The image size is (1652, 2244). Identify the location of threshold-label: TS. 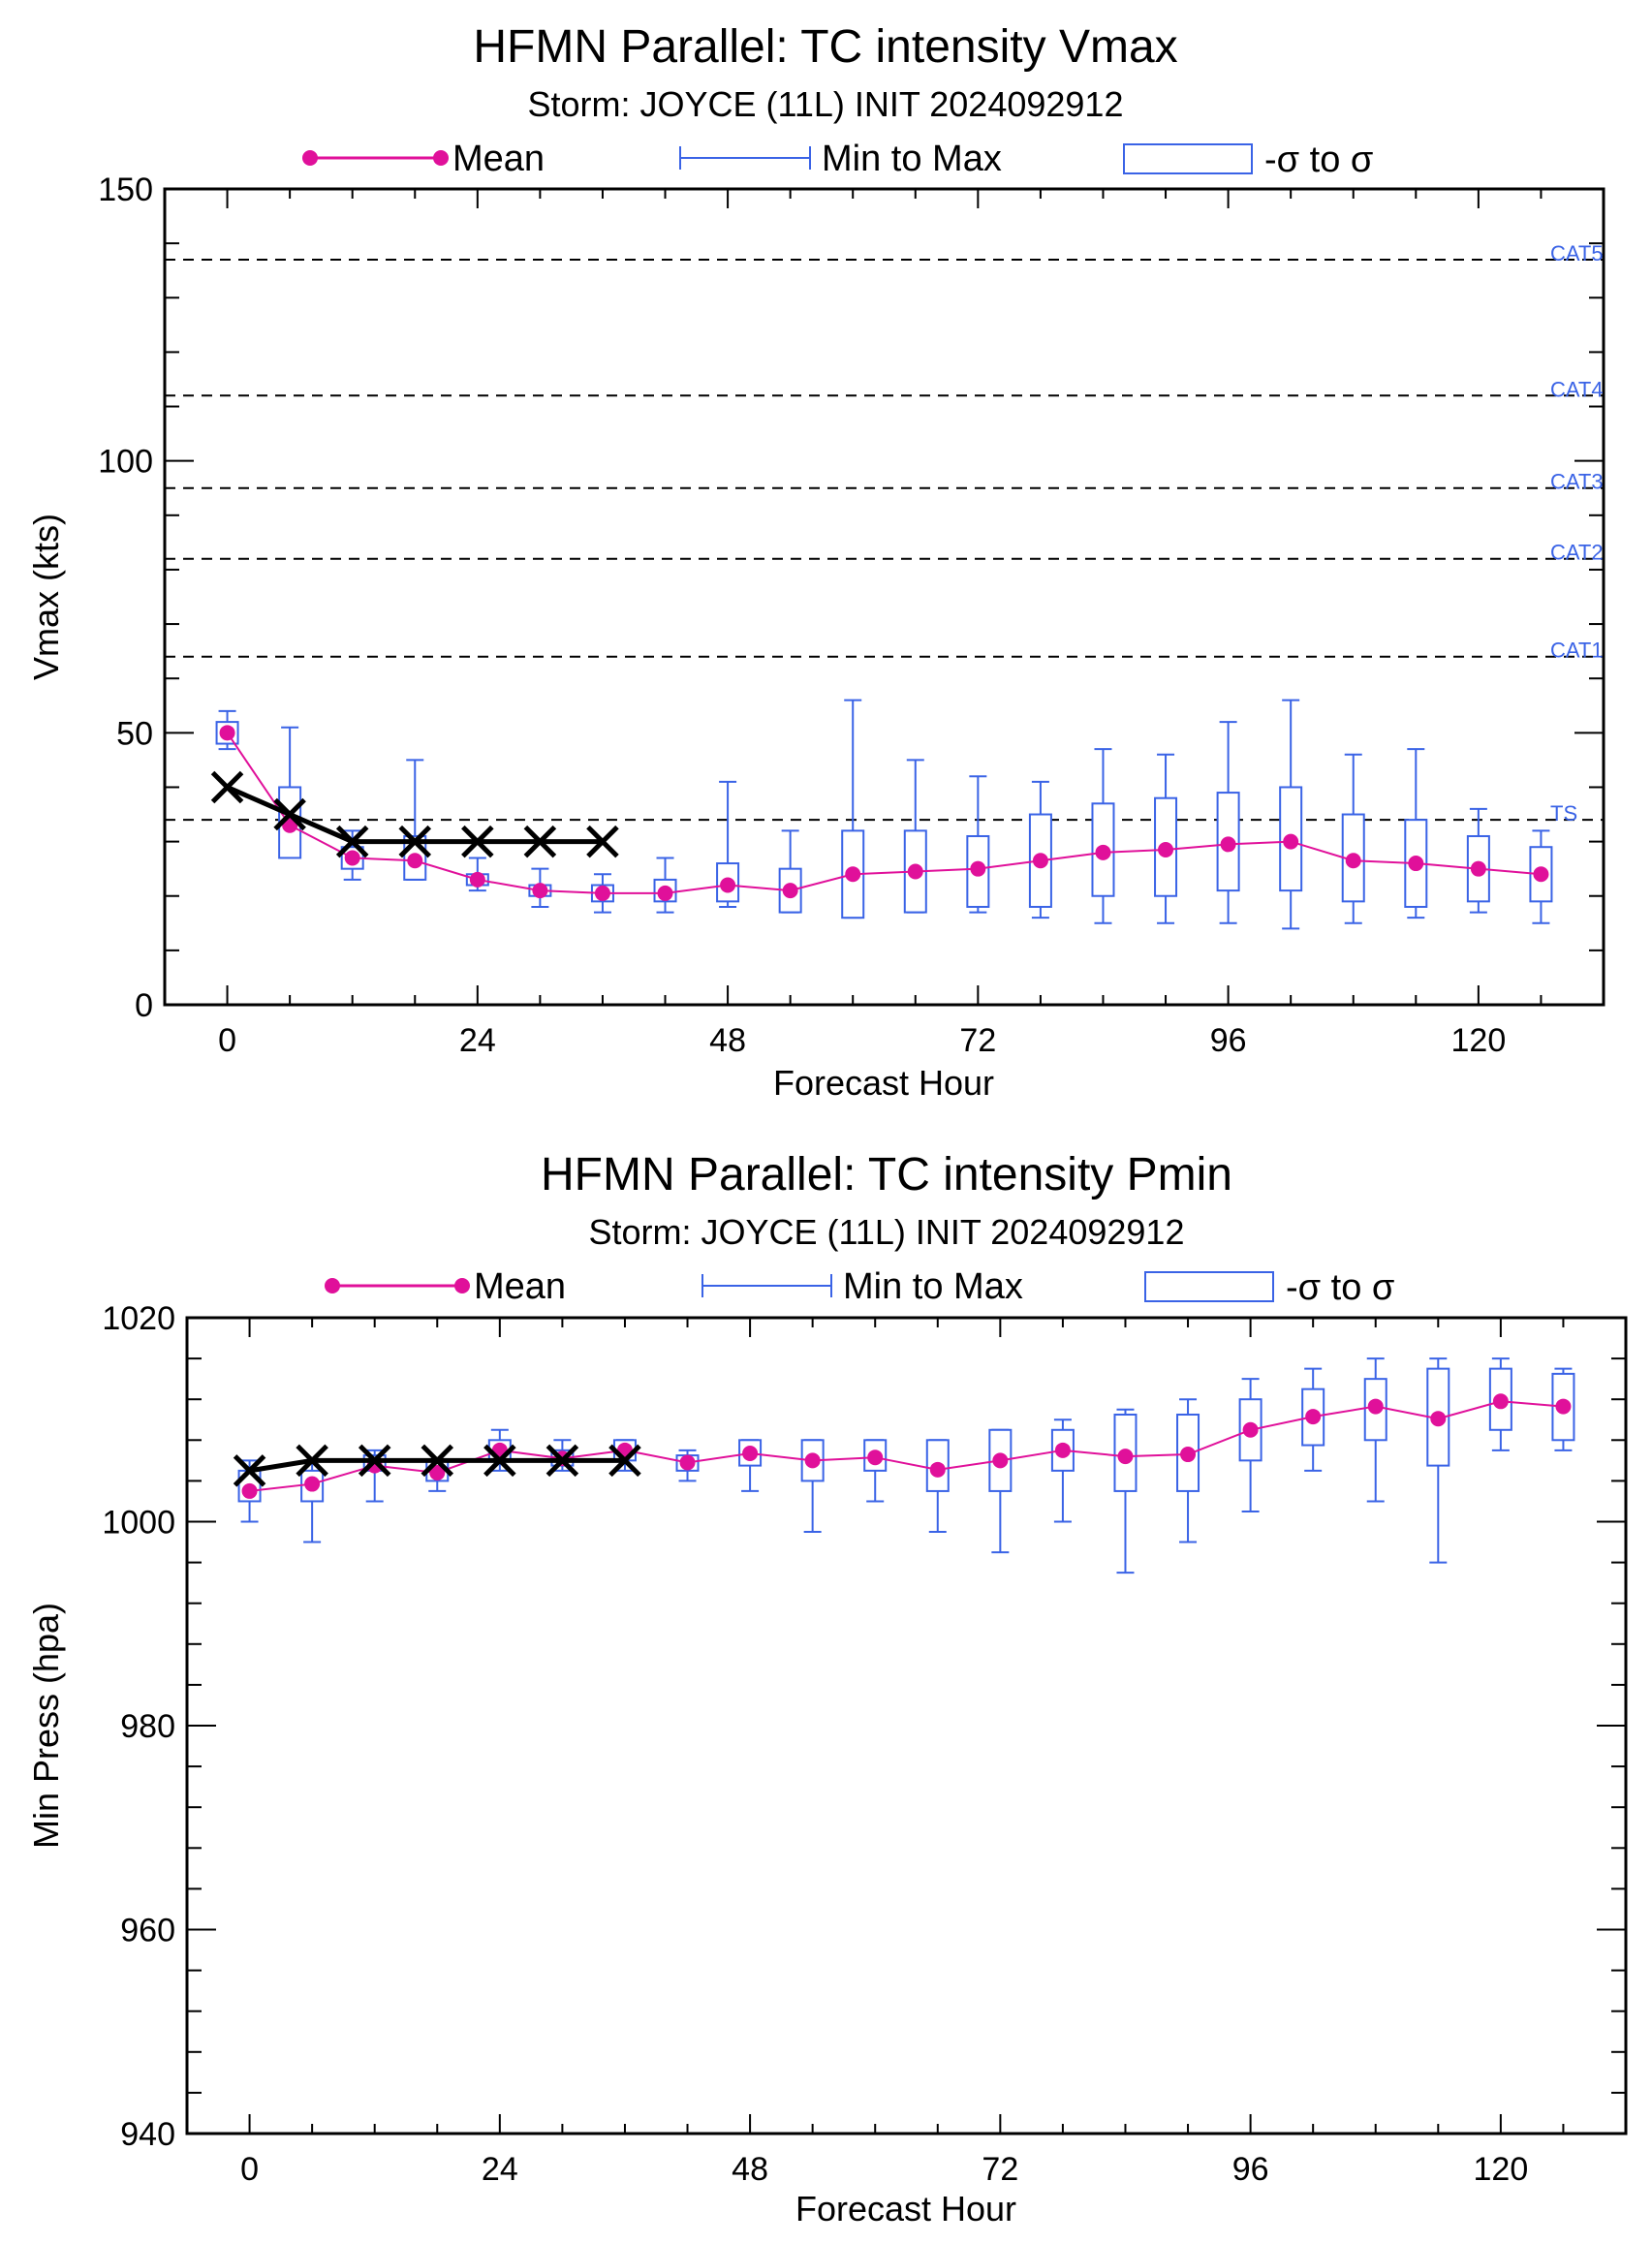
(1563, 813).